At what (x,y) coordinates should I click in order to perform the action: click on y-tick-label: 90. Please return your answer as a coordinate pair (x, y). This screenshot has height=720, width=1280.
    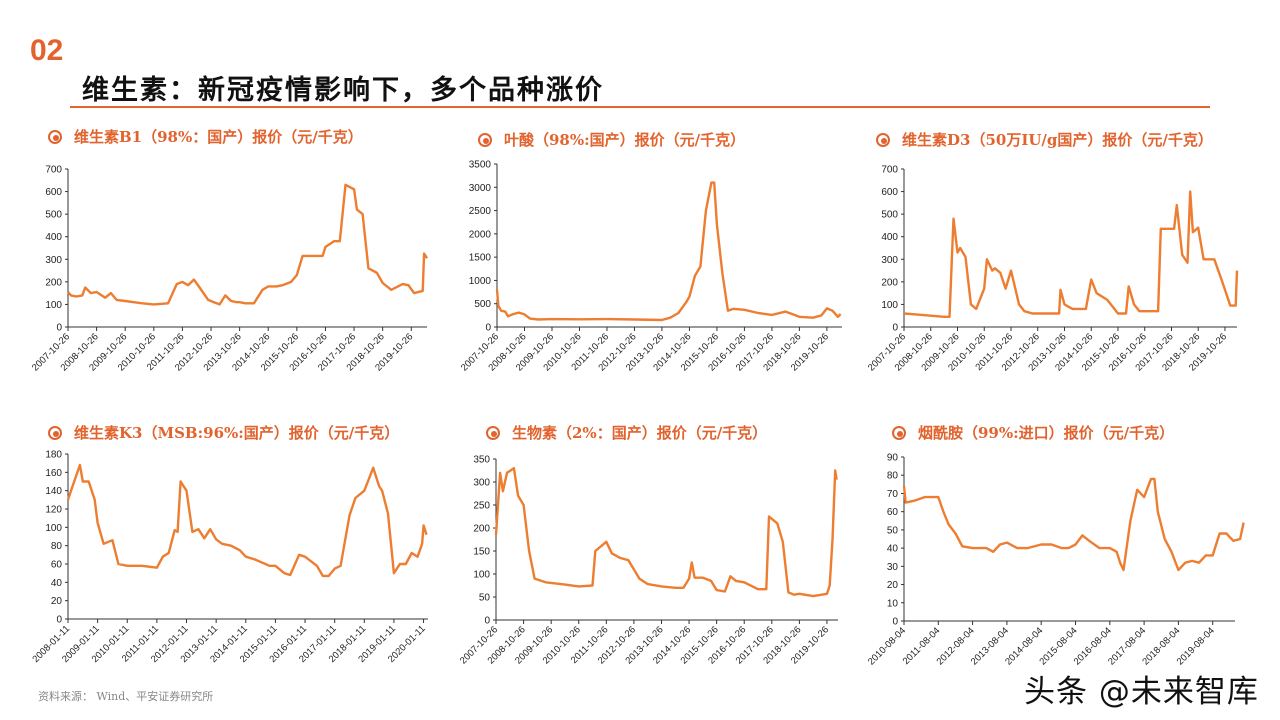
    Looking at the image, I should click on (893, 458).